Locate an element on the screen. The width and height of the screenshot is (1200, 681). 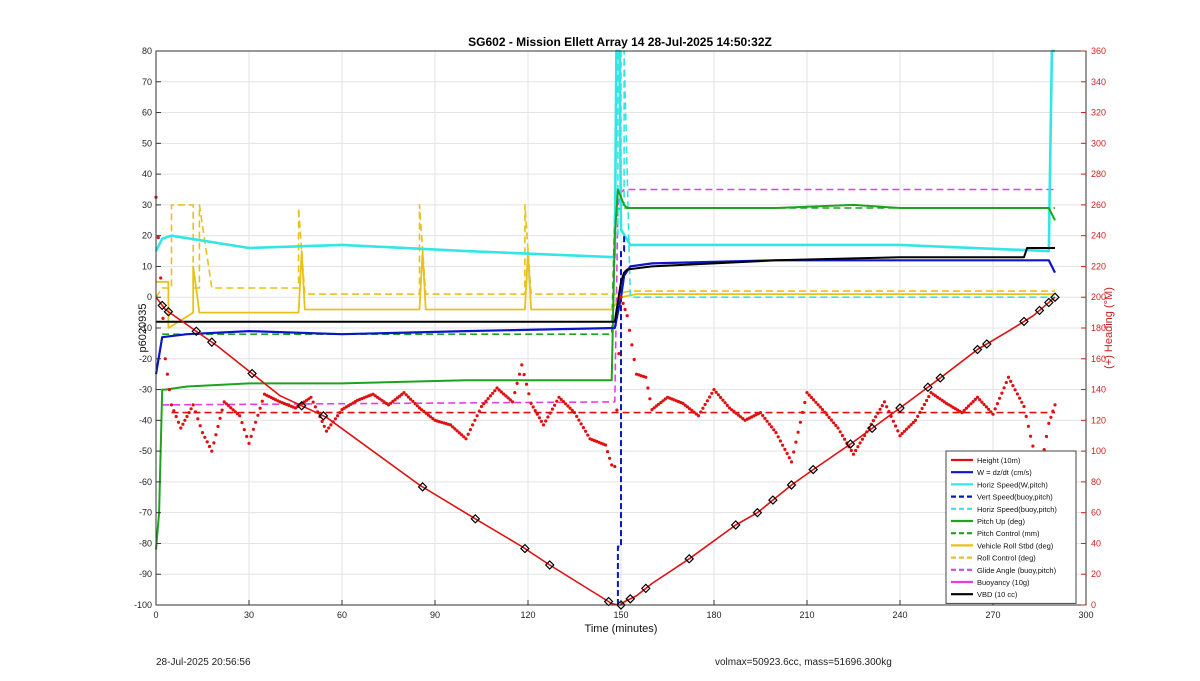
y2-tick-label: 260 is located at coordinates (1098, 205).